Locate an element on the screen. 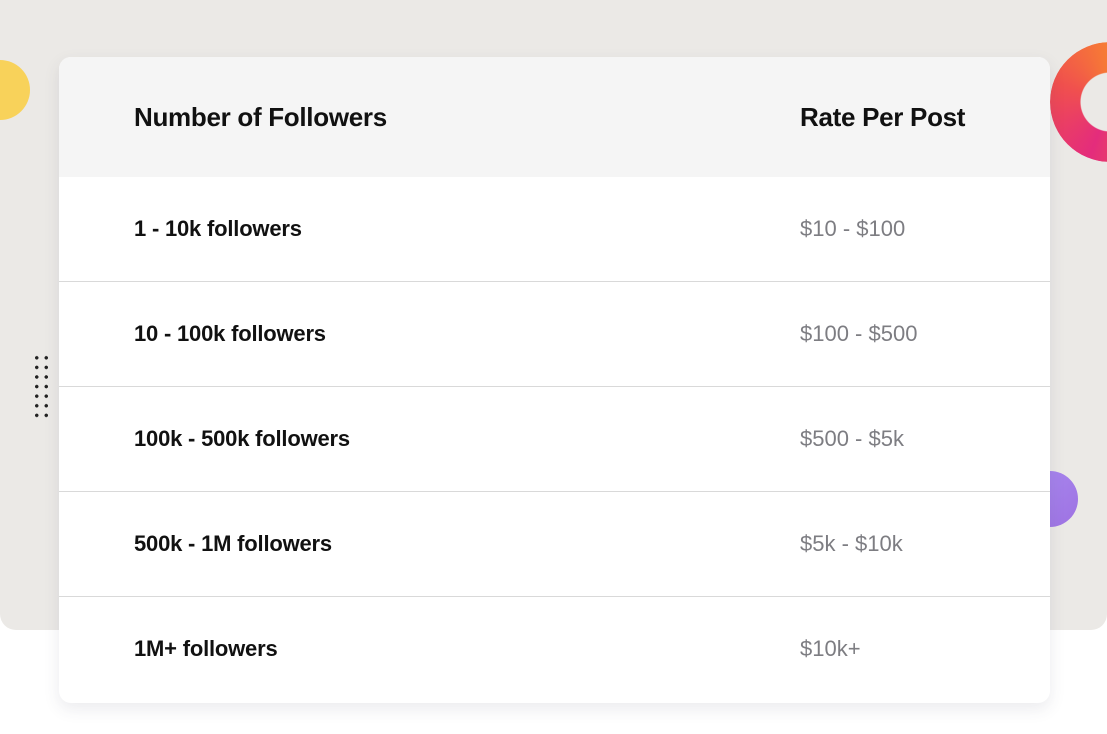 The height and width of the screenshot is (734, 1107). header-rate-per-post: Rate Per Post is located at coordinates (883, 116).